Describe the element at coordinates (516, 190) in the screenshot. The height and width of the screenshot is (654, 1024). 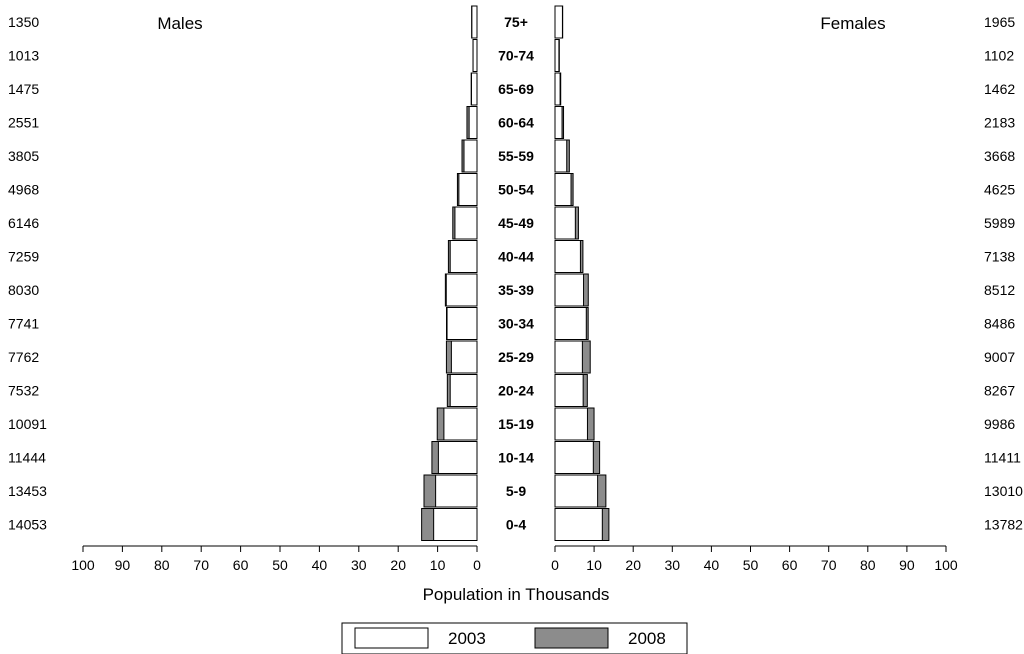
I see `age-group-label: 50-54` at that location.